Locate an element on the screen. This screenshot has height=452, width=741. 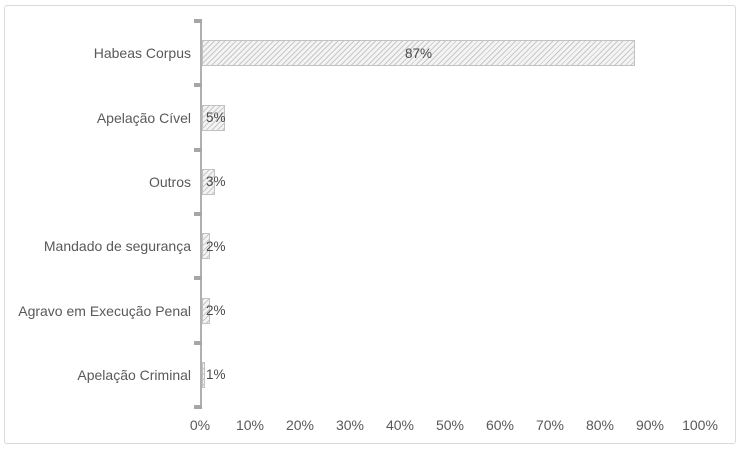
category-label-1: Apelação Cível is located at coordinates (143, 118).